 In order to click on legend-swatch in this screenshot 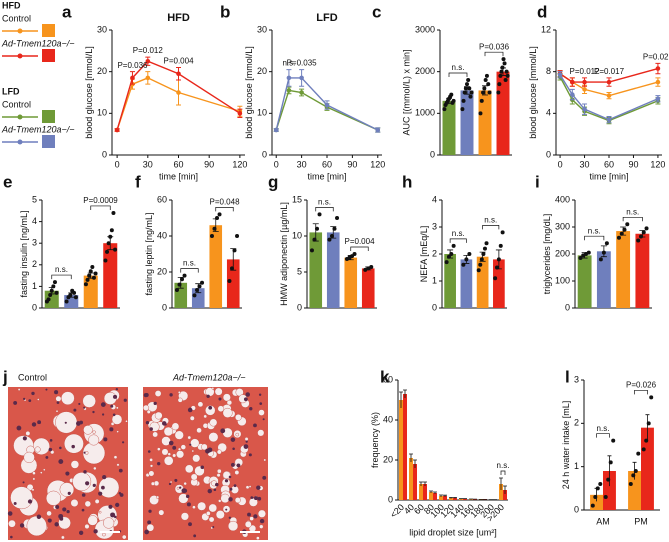, I will do `click(48, 141)`.